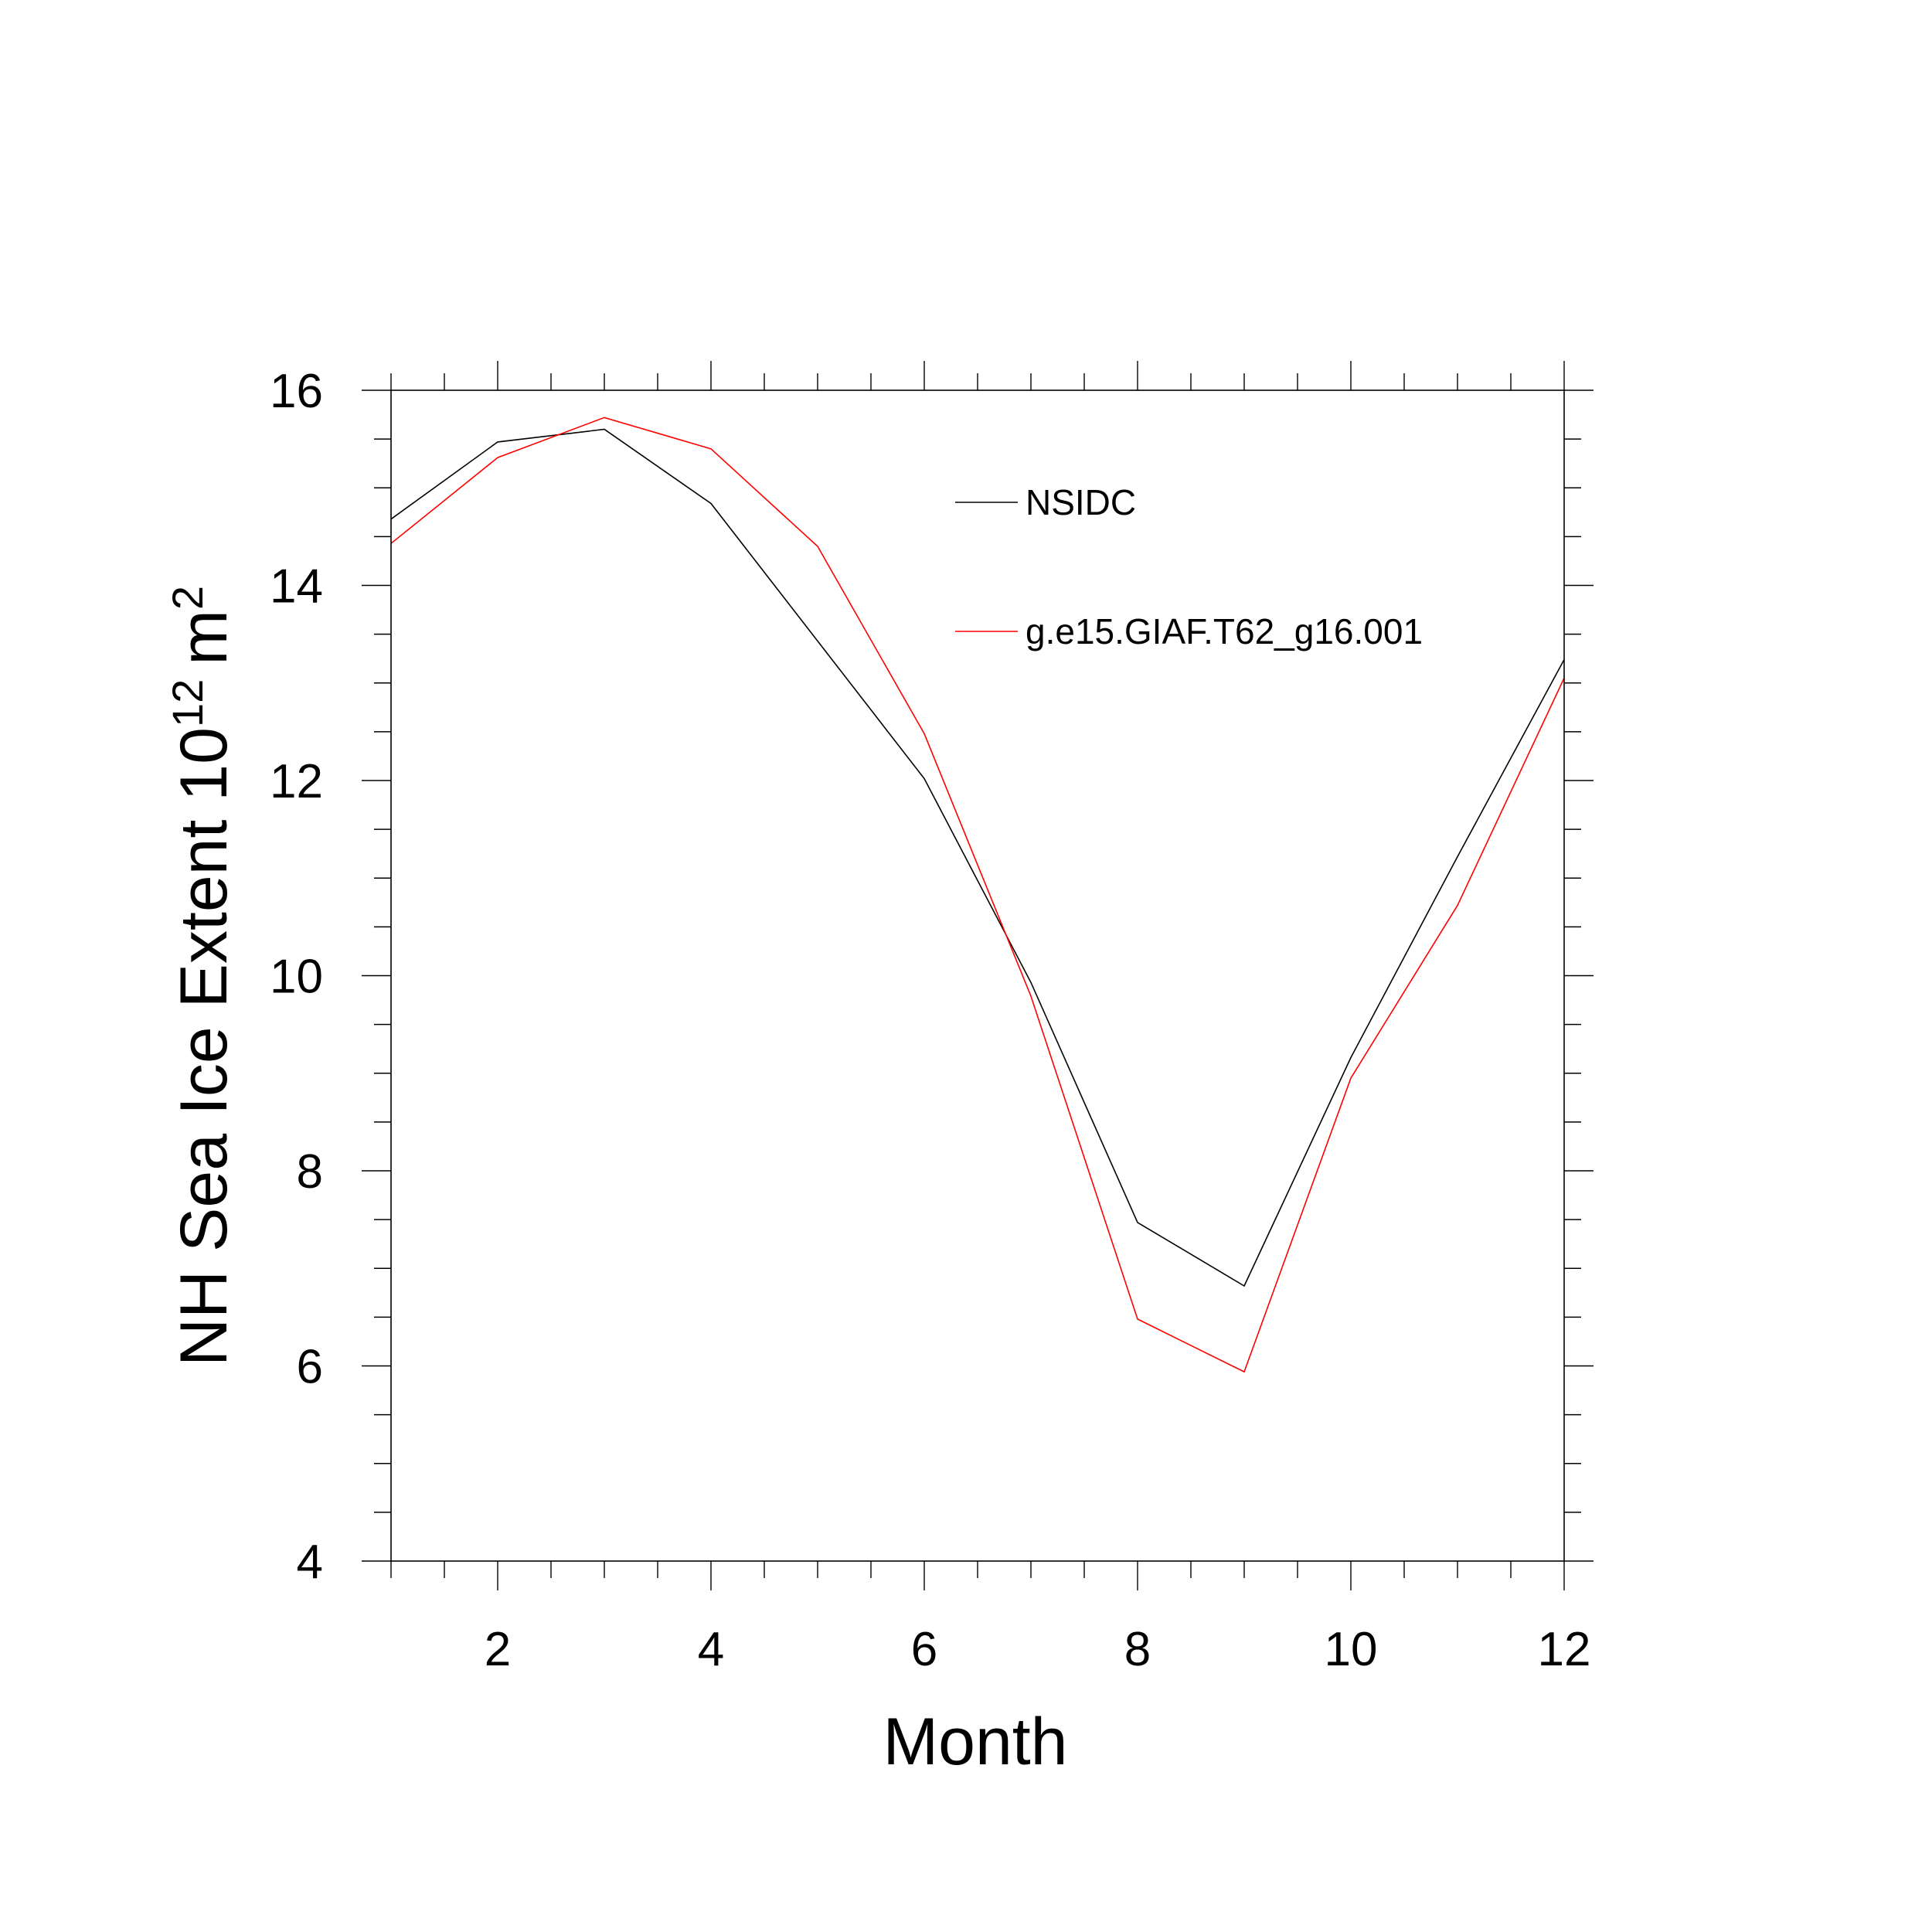  What do you see at coordinates (1565, 1650) in the screenshot?
I see `x-tick-label: 12` at bounding box center [1565, 1650].